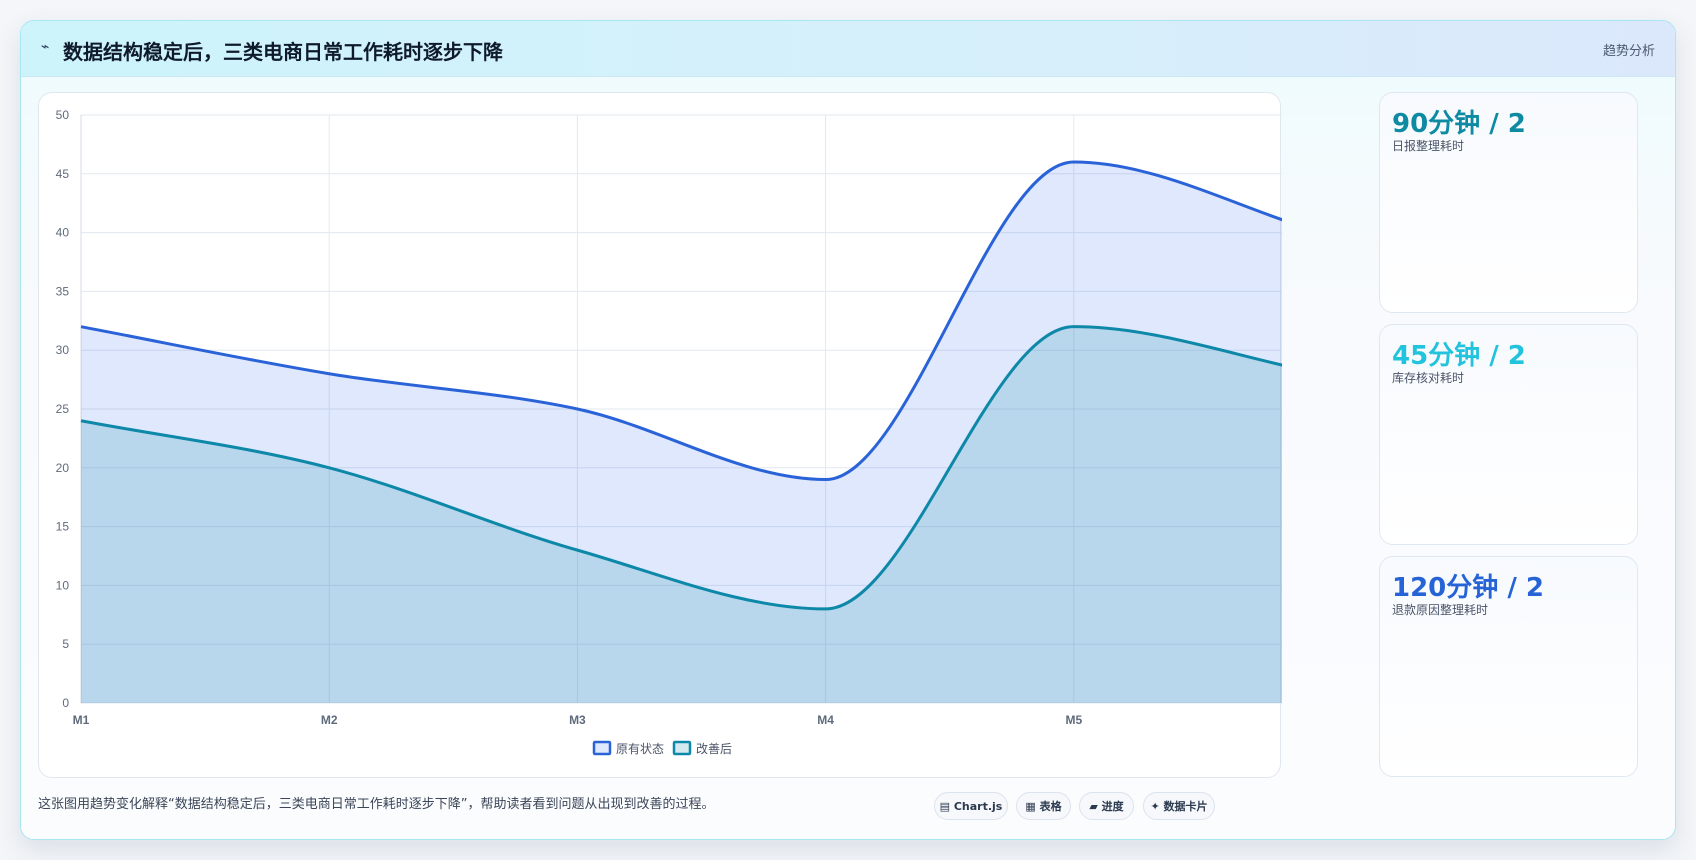 This screenshot has height=860, width=1696. Describe the element at coordinates (1459, 124) in the screenshot. I see `kpi-value: 90分钟 / 2` at that location.